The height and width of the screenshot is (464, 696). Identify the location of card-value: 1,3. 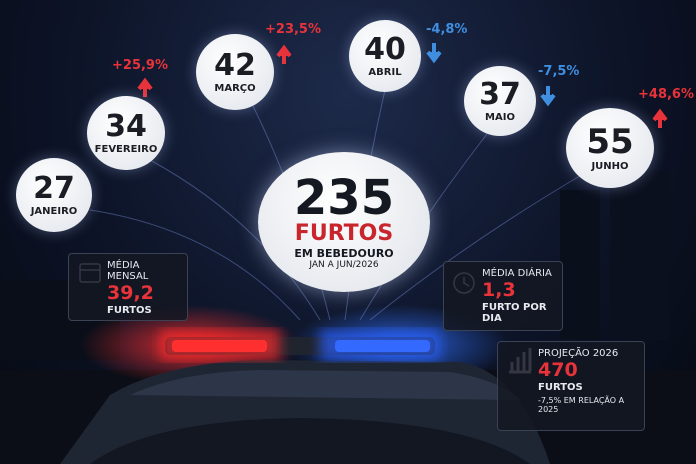
(499, 290).